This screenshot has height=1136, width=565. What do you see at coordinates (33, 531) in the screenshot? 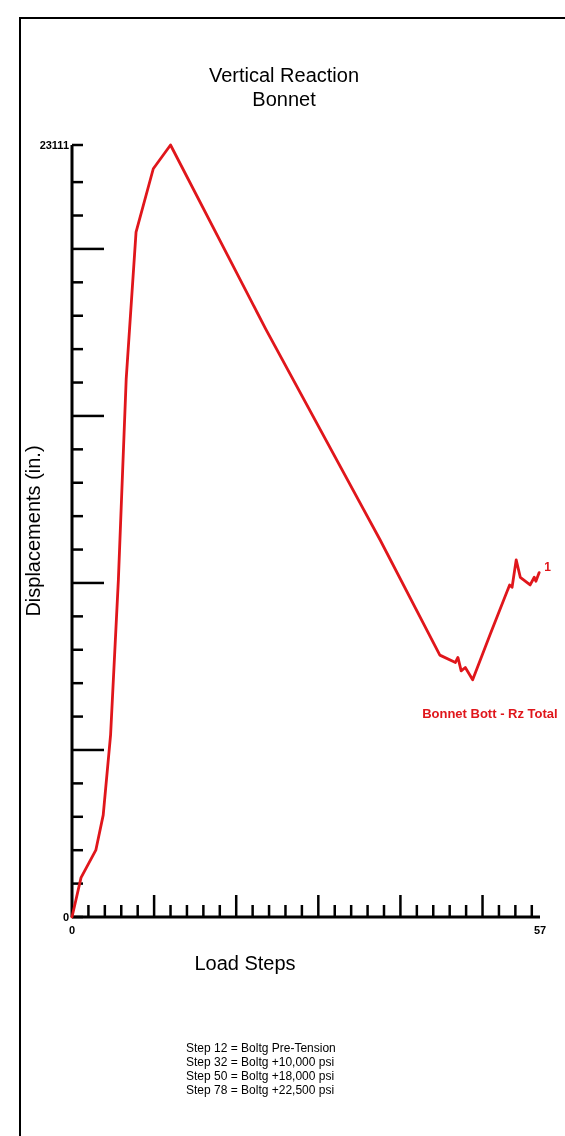
I see `y-axis-title: Displacements (in.)` at bounding box center [33, 531].